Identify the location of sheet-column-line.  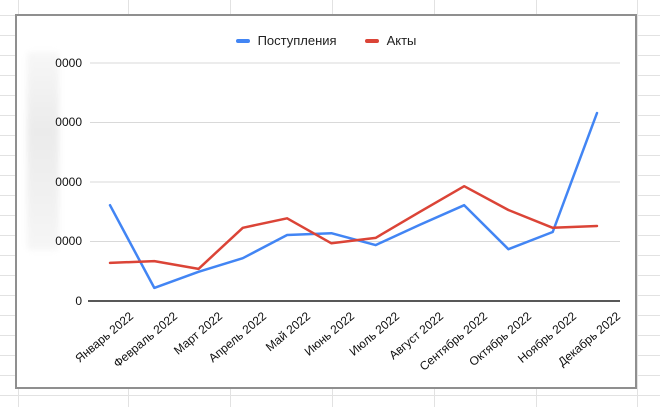
(637, 203).